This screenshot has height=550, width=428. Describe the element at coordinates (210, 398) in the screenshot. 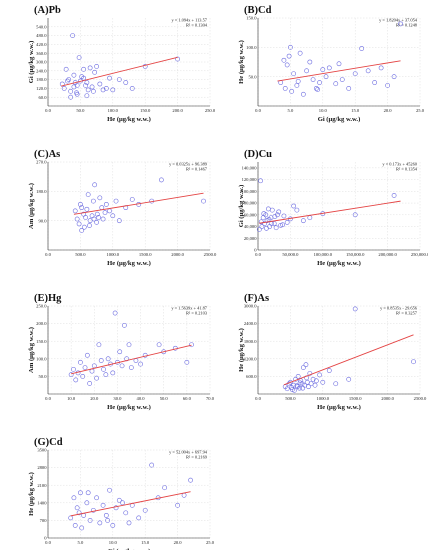

I see `x-tick-label: 70.0` at that location.